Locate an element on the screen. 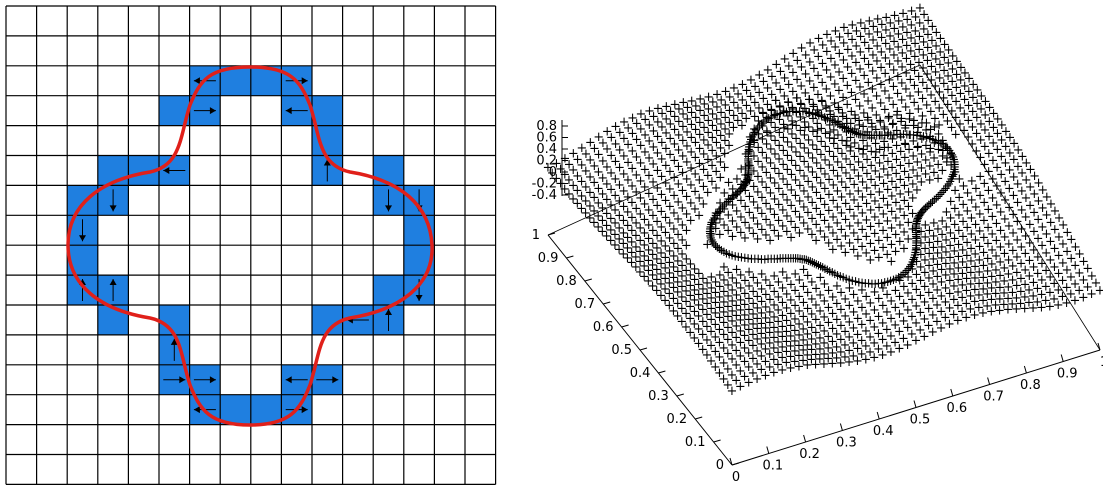  x-tick-label: 0 is located at coordinates (736, 477).